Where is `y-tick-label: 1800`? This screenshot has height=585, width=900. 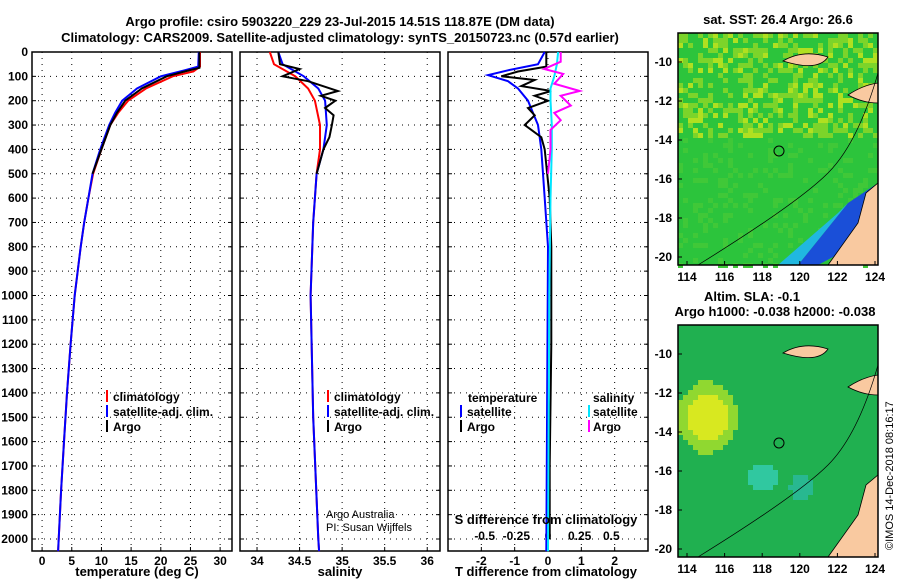 y-tick-label: 1800 is located at coordinates (14, 490).